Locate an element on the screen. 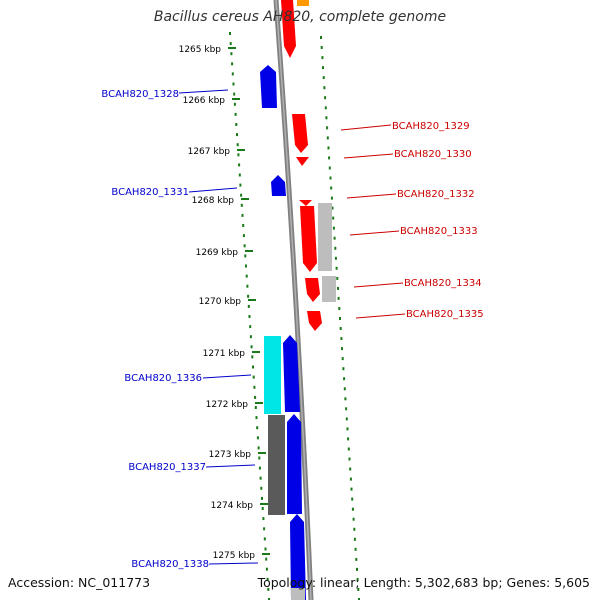 Image resolution: width=600 pixels, height=604 pixels. label-bcah820-1337: BCAH820_1337 is located at coordinates (192, 467).